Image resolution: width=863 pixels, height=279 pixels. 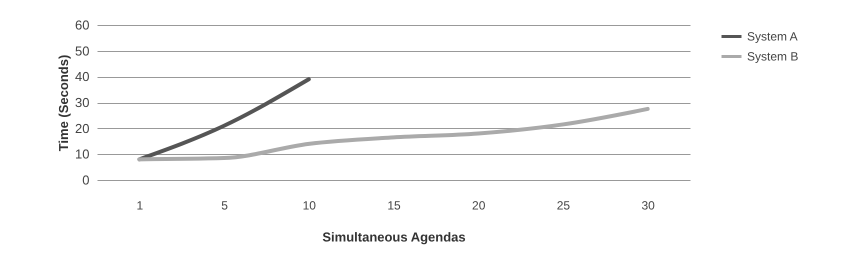 What do you see at coordinates (82, 102) in the screenshot?
I see `y-tick-label: 30` at bounding box center [82, 102].